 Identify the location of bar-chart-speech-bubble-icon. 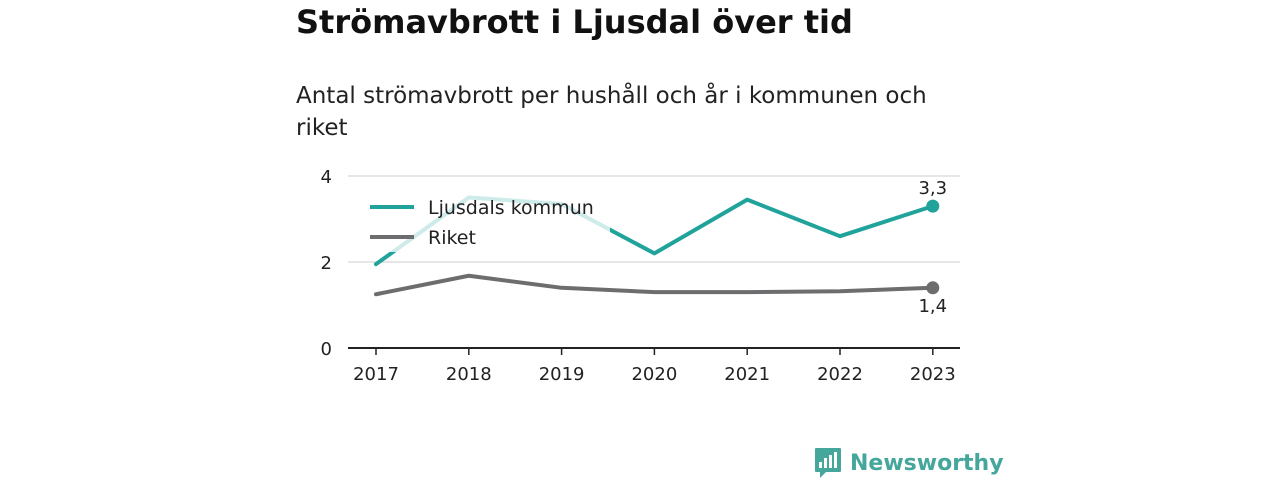
(828, 463).